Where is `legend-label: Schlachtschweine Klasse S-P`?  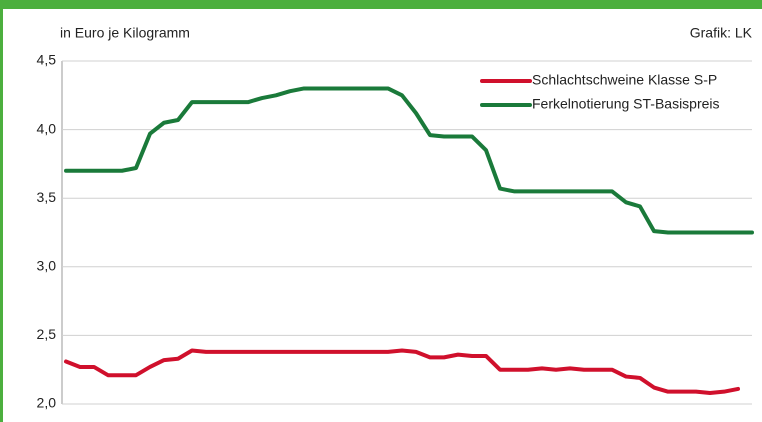 legend-label: Schlachtschweine Klasse S-P is located at coordinates (624, 80).